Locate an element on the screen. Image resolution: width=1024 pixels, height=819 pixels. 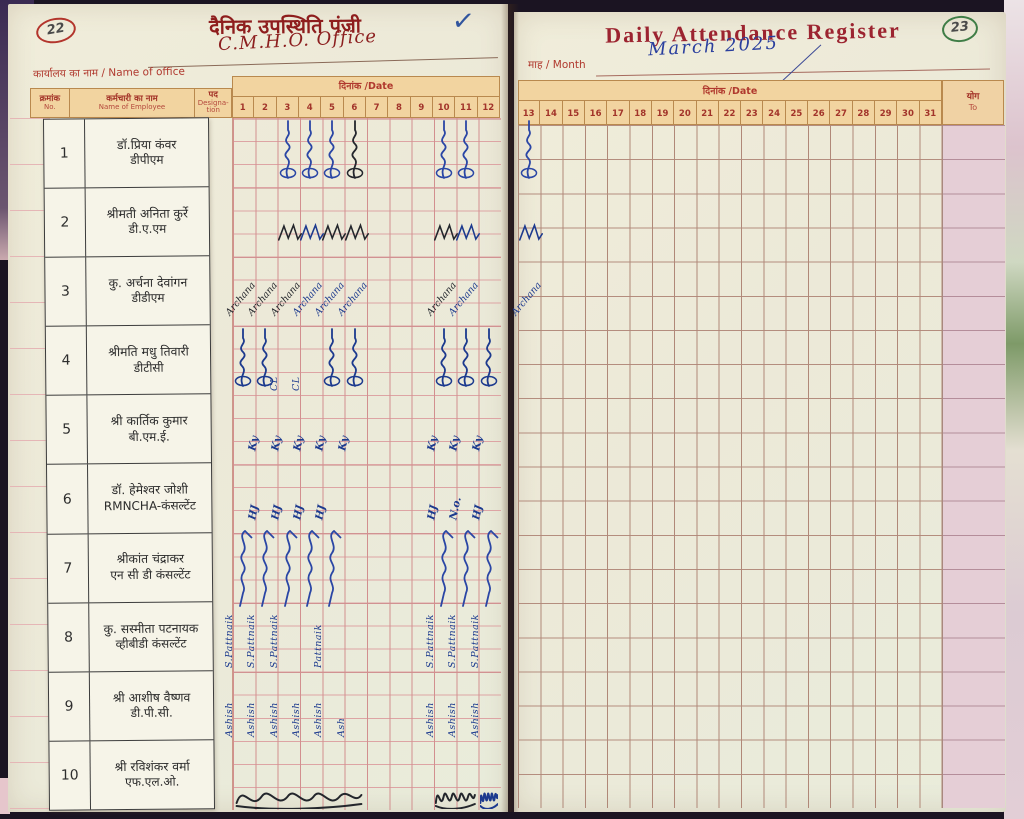
fabric-background is located at coordinates (1014, 409).